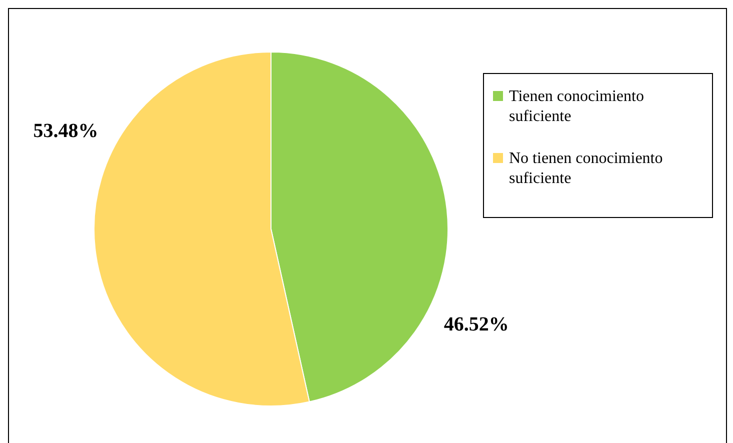 The height and width of the screenshot is (443, 733). What do you see at coordinates (576, 106) in the screenshot?
I see `legend-label: Tienen conocimiento suficiente` at bounding box center [576, 106].